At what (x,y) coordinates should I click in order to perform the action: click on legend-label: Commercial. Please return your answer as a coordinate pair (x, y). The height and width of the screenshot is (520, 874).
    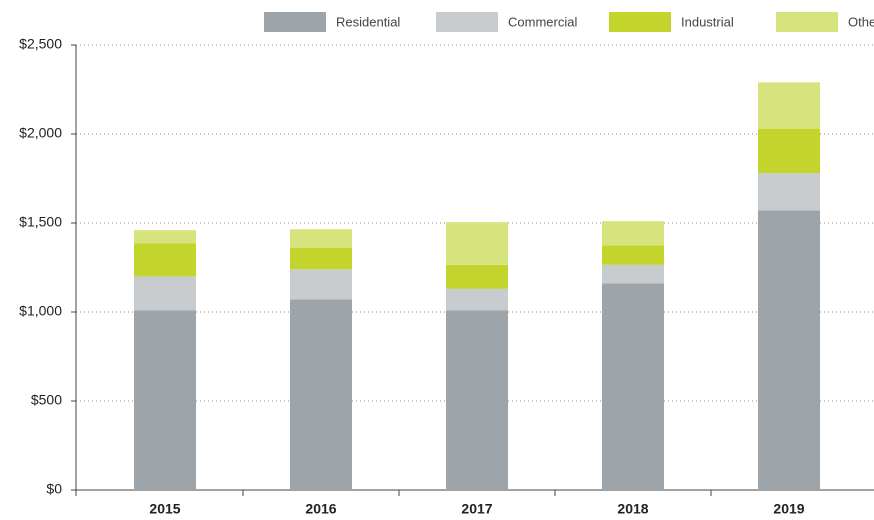
    Looking at the image, I should click on (542, 21).